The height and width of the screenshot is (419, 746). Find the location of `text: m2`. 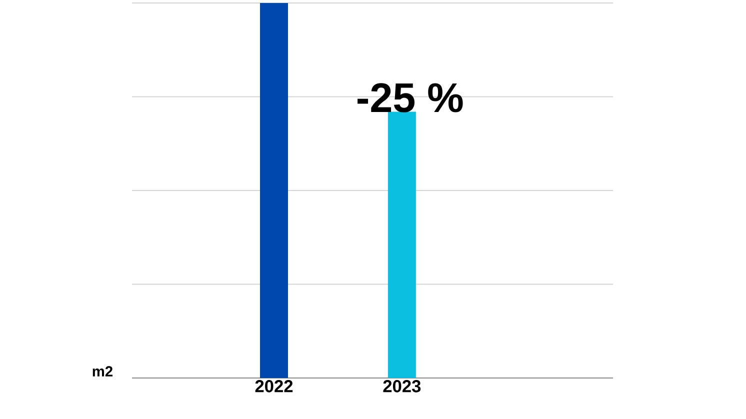

text: m2 is located at coordinates (102, 371).